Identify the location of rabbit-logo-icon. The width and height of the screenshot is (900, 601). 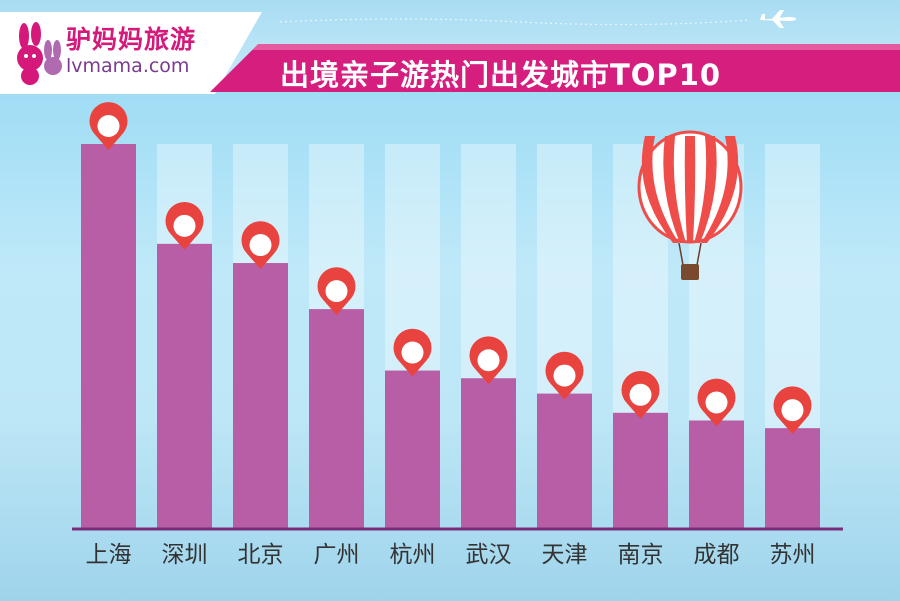
(39, 53).